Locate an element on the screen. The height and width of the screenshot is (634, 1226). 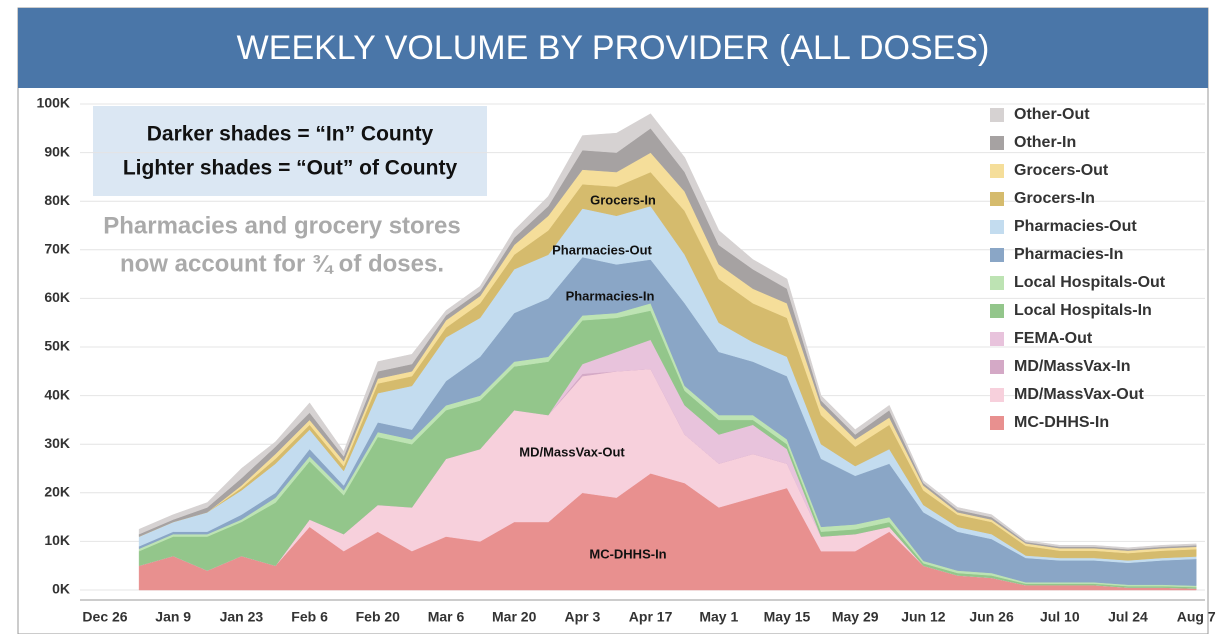
x-tick-label: Feb 20 is located at coordinates (378, 617).